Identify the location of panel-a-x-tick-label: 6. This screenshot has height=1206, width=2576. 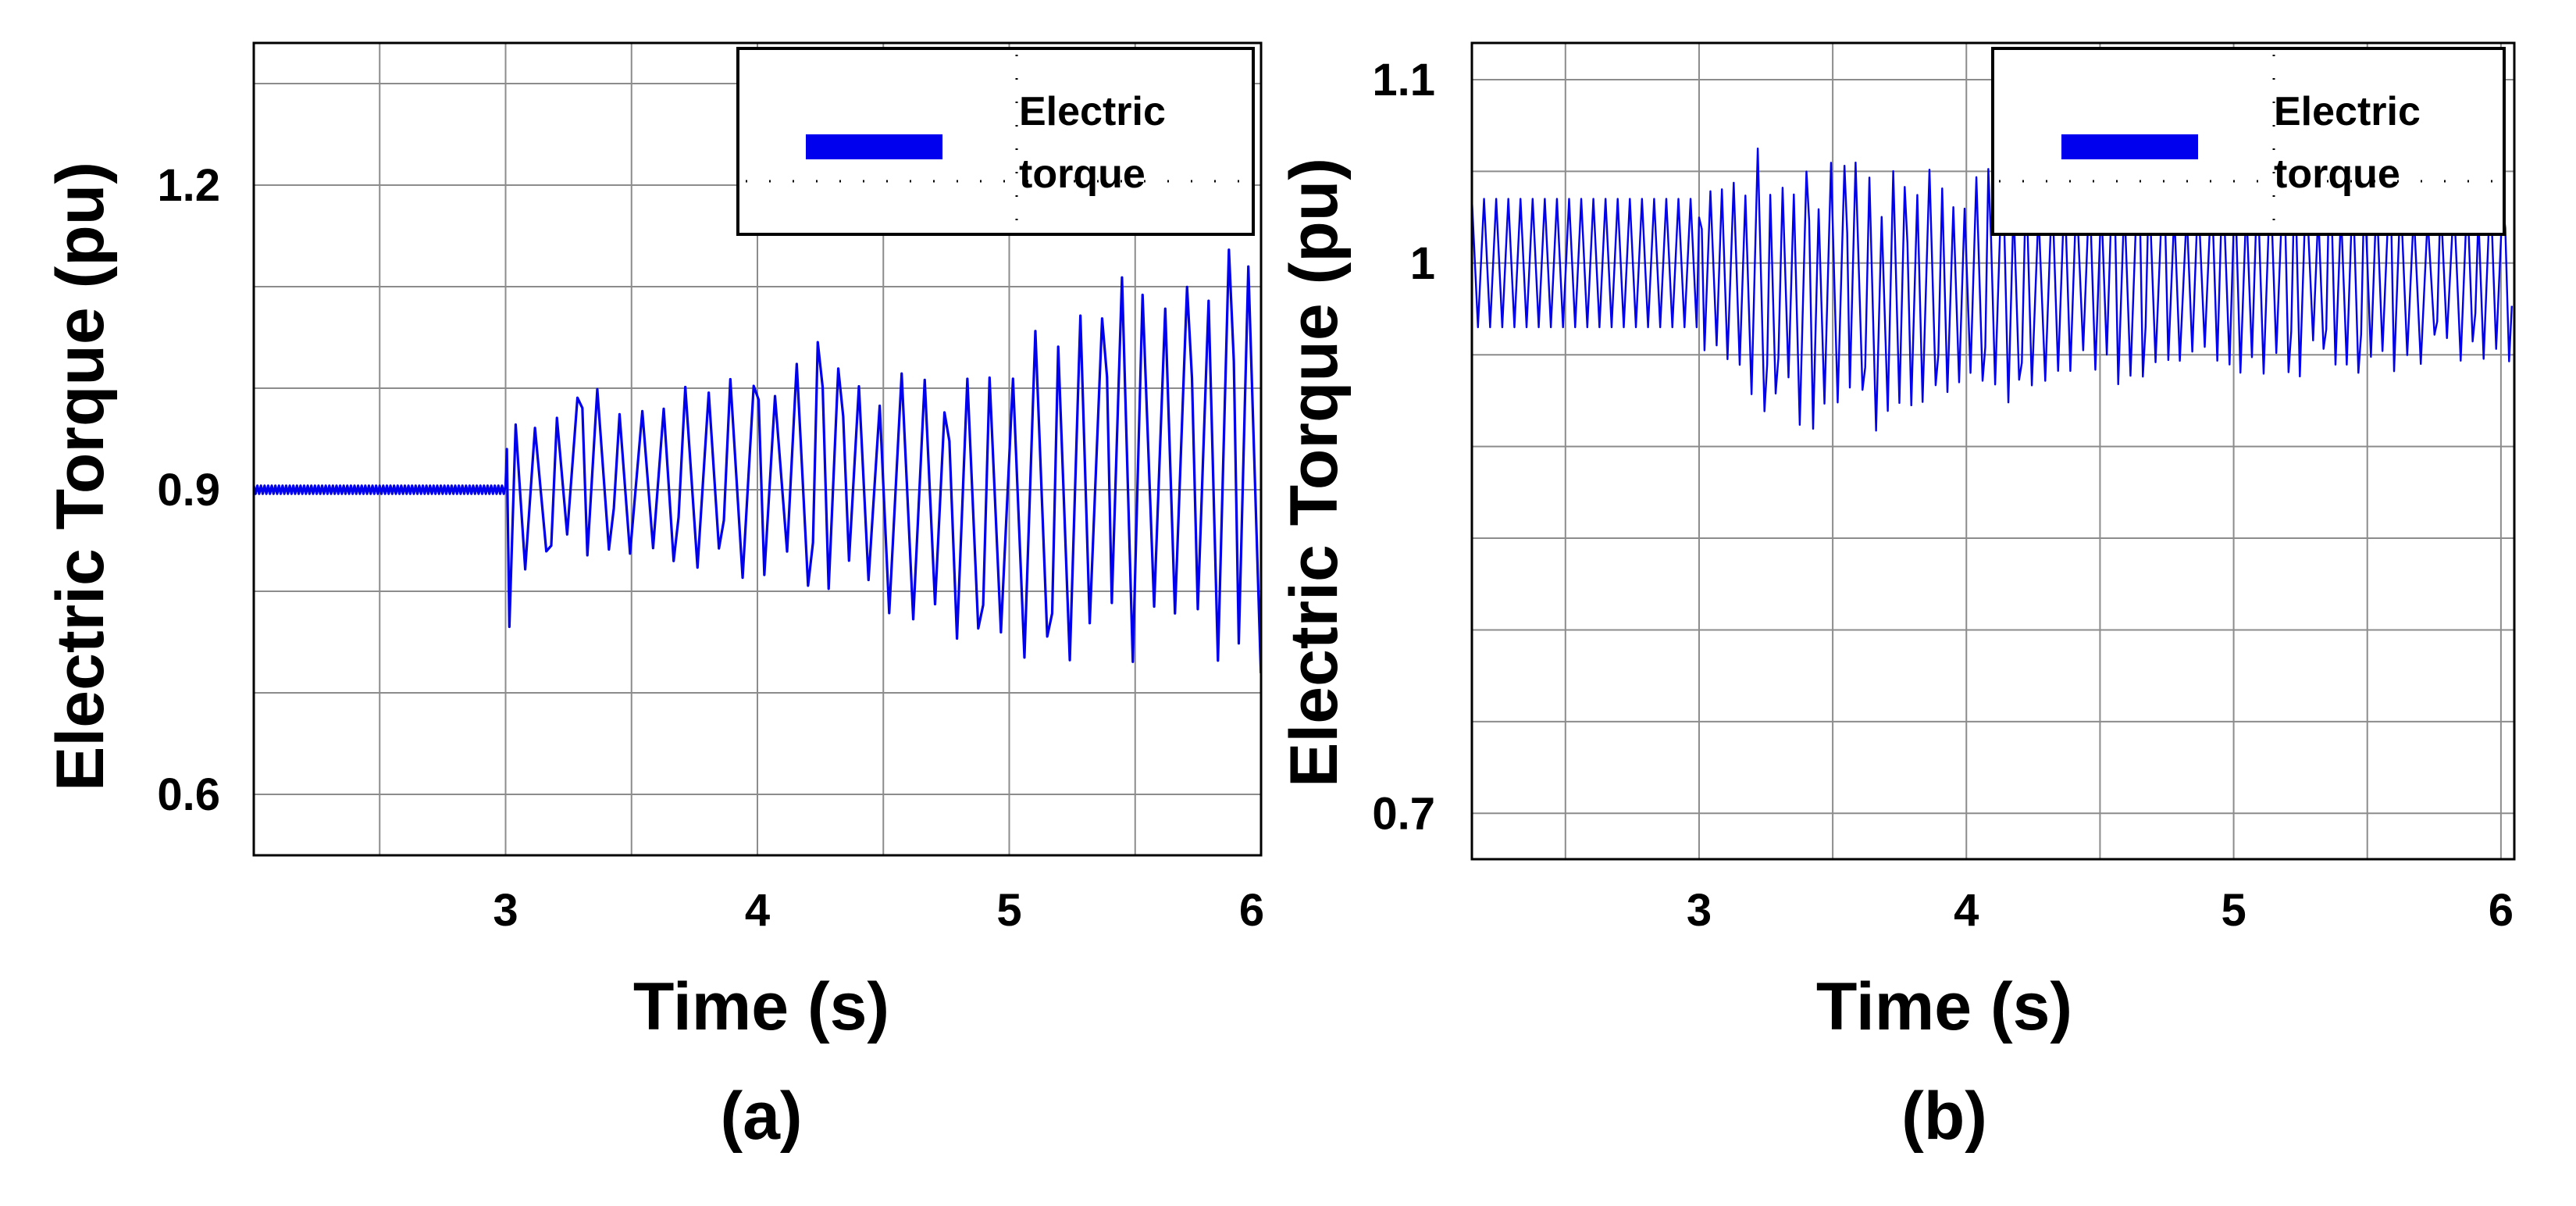
(1251, 910).